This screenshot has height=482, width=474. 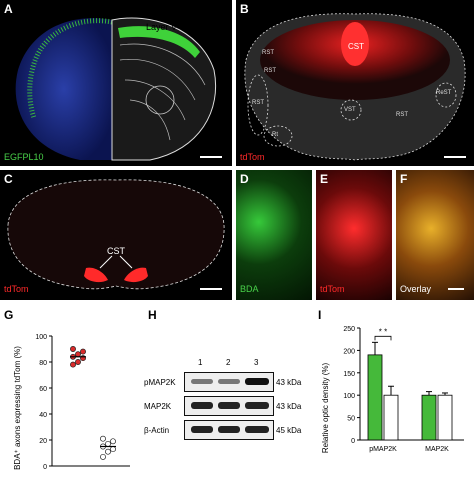 I want to click on significance-marker: * *, so click(x=383, y=331).